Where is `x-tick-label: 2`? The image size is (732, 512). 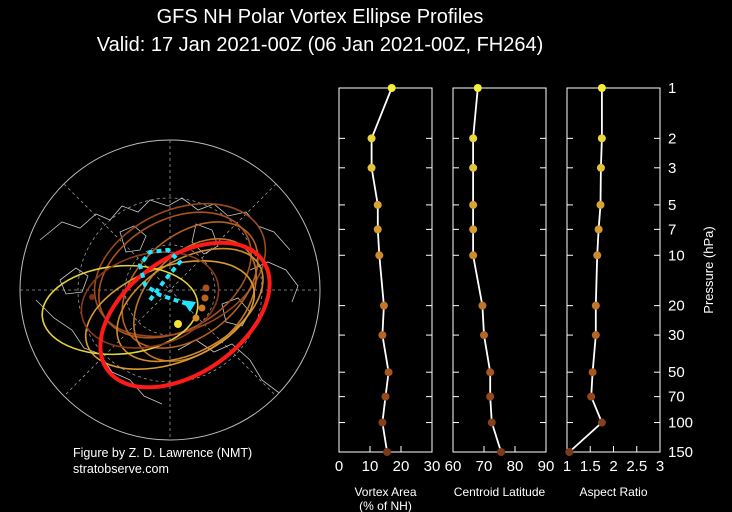 x-tick-label: 2 is located at coordinates (613, 466).